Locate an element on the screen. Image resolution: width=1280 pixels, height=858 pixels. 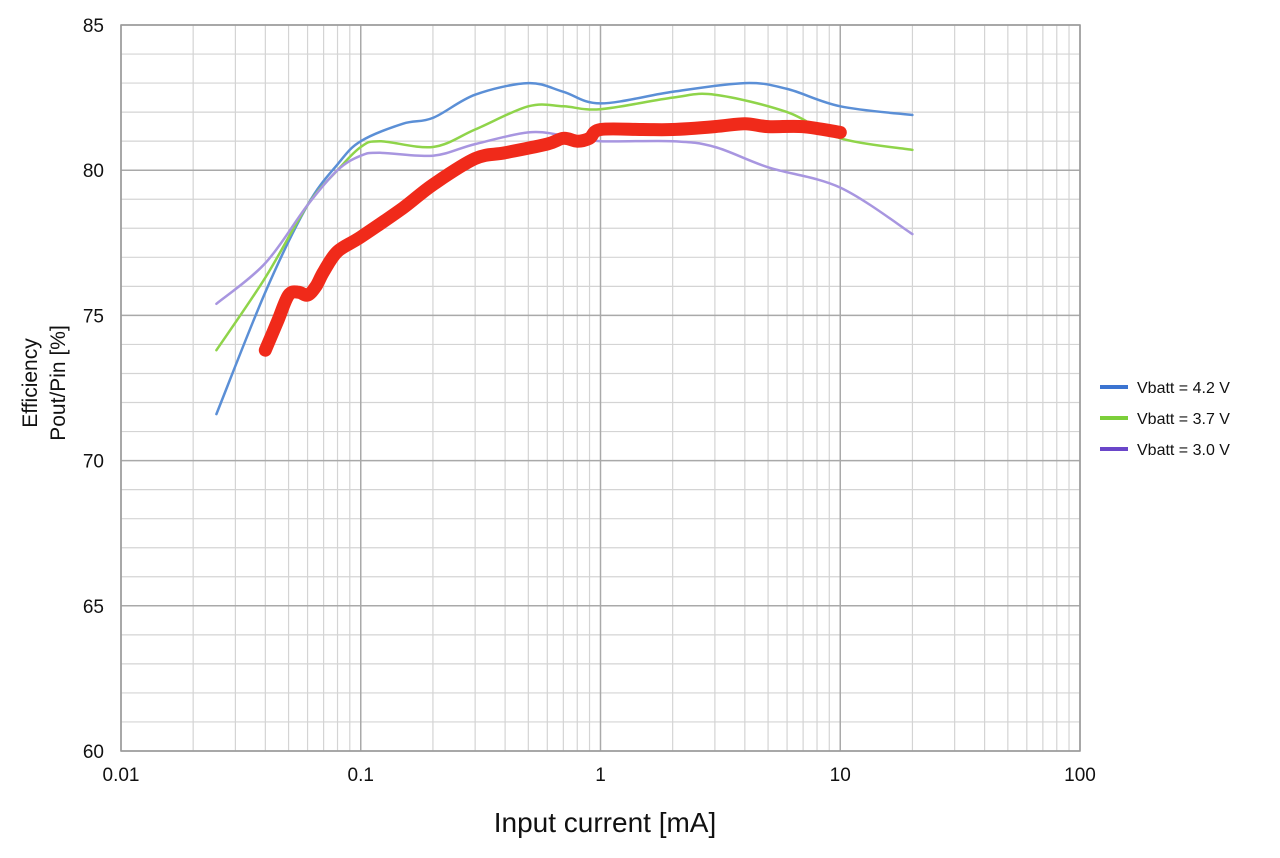
x-axis-title: Input current [mA] is located at coordinates (605, 822).